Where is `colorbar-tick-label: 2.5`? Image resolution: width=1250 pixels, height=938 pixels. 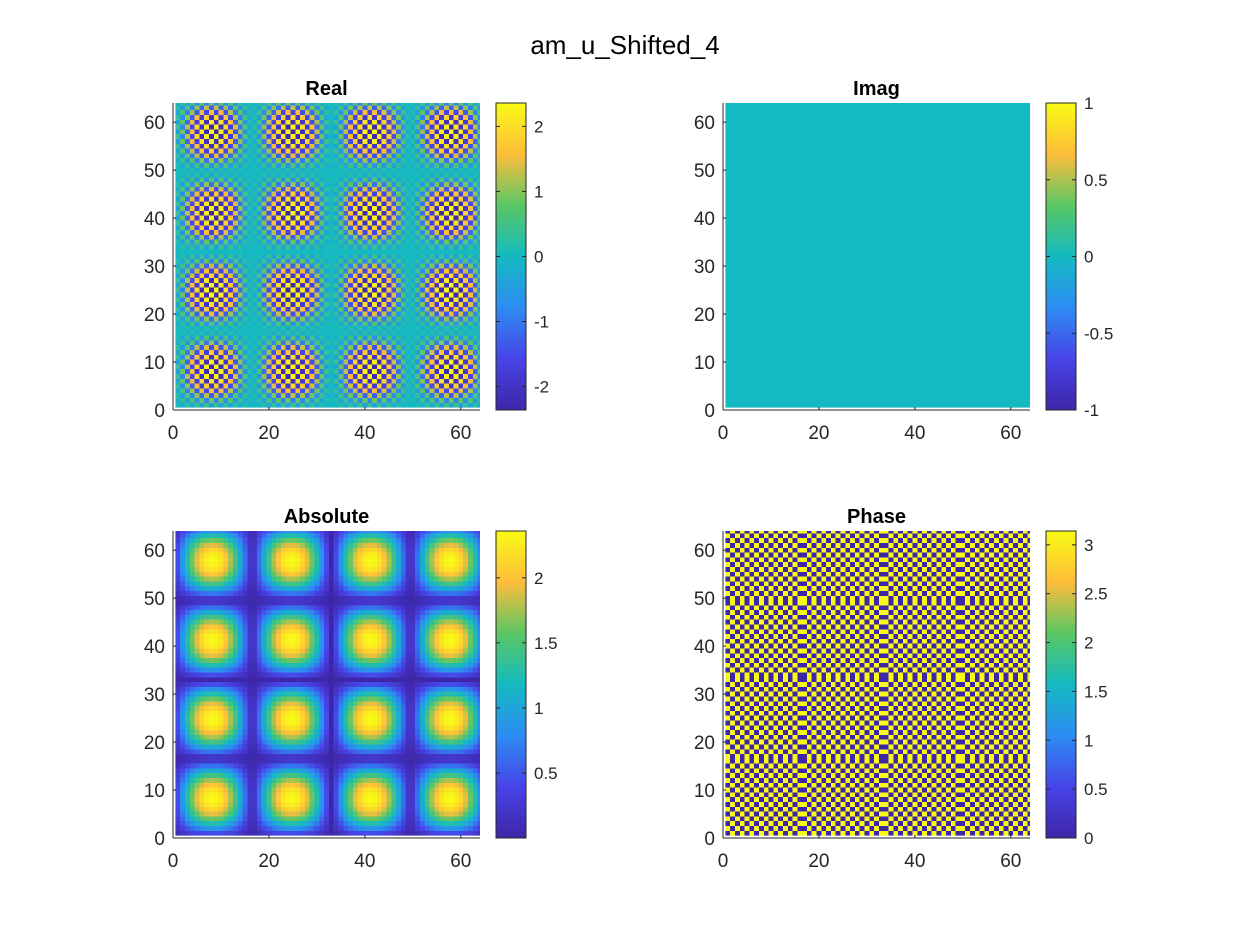 colorbar-tick-label: 2.5 is located at coordinates (1096, 594).